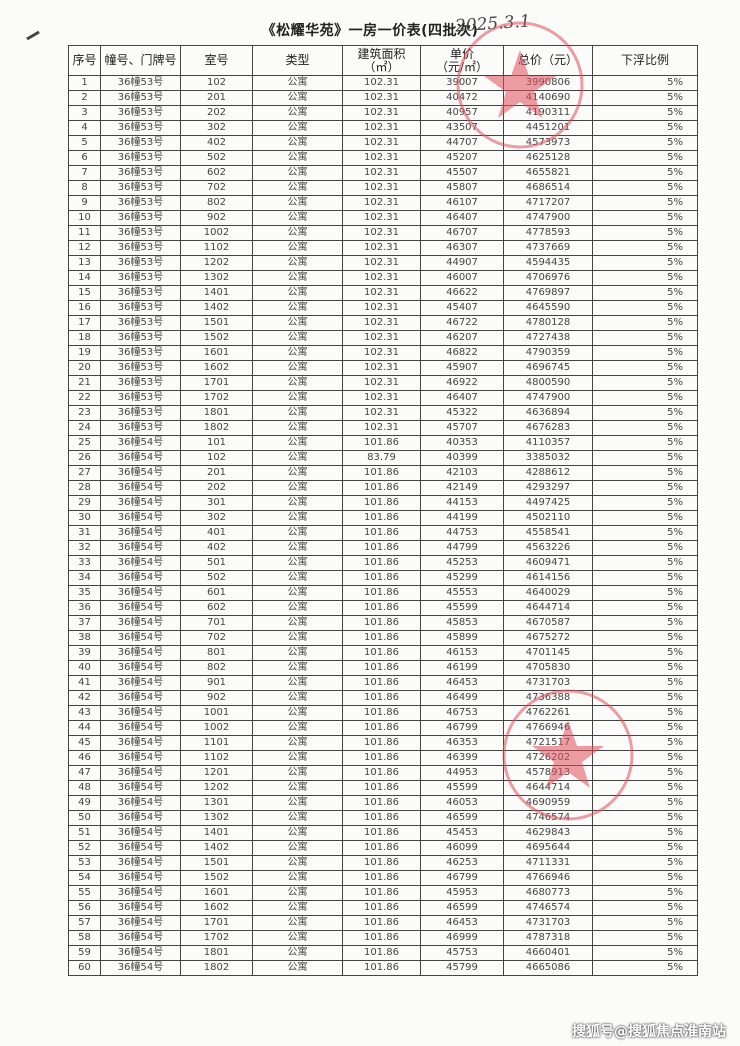  What do you see at coordinates (462, 893) in the screenshot?
I see `unit-price: 45953` at bounding box center [462, 893].